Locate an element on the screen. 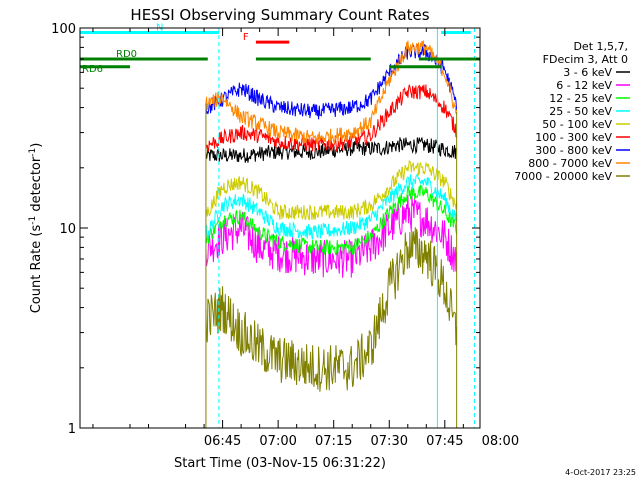 The image size is (640, 480). y-axis-label-exp1: -1 is located at coordinates (33, 220).